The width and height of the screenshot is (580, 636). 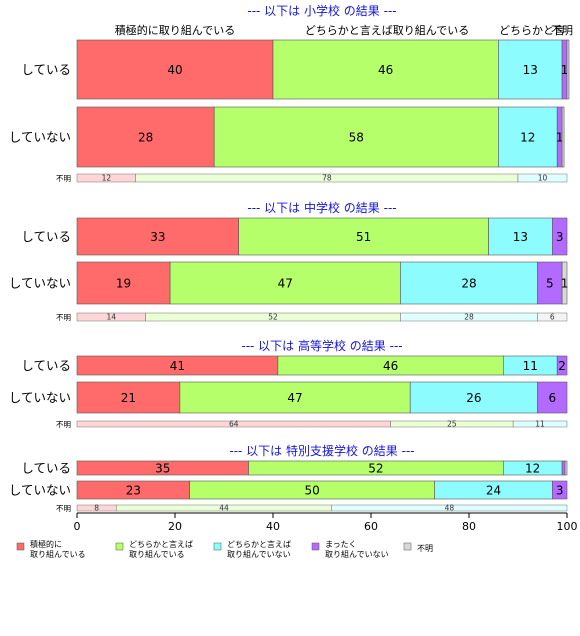 I want to click on legend-label: どちらかと言えば取り組んでいない, so click(x=259, y=549).